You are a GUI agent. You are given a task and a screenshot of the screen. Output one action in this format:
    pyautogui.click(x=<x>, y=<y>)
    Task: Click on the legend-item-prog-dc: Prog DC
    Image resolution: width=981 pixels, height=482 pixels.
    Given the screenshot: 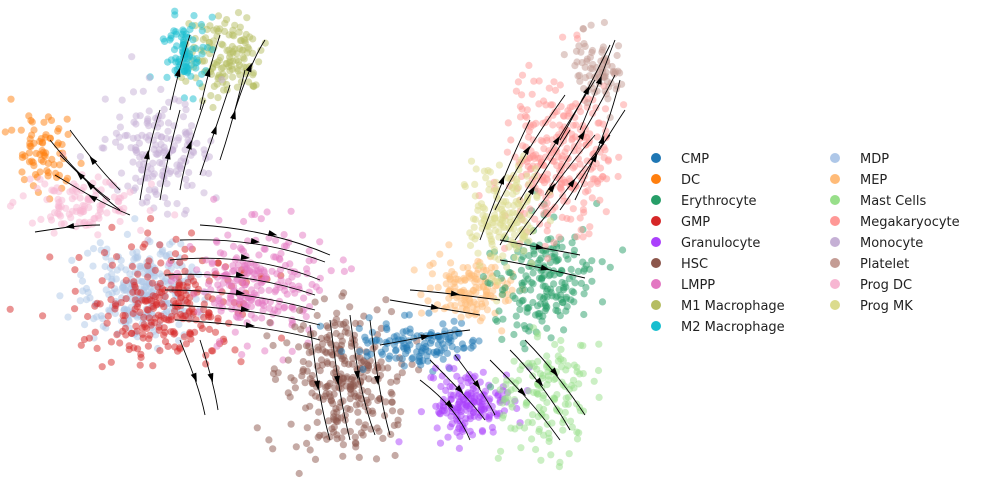 What is the action you would take?
    pyautogui.click(x=871, y=285)
    